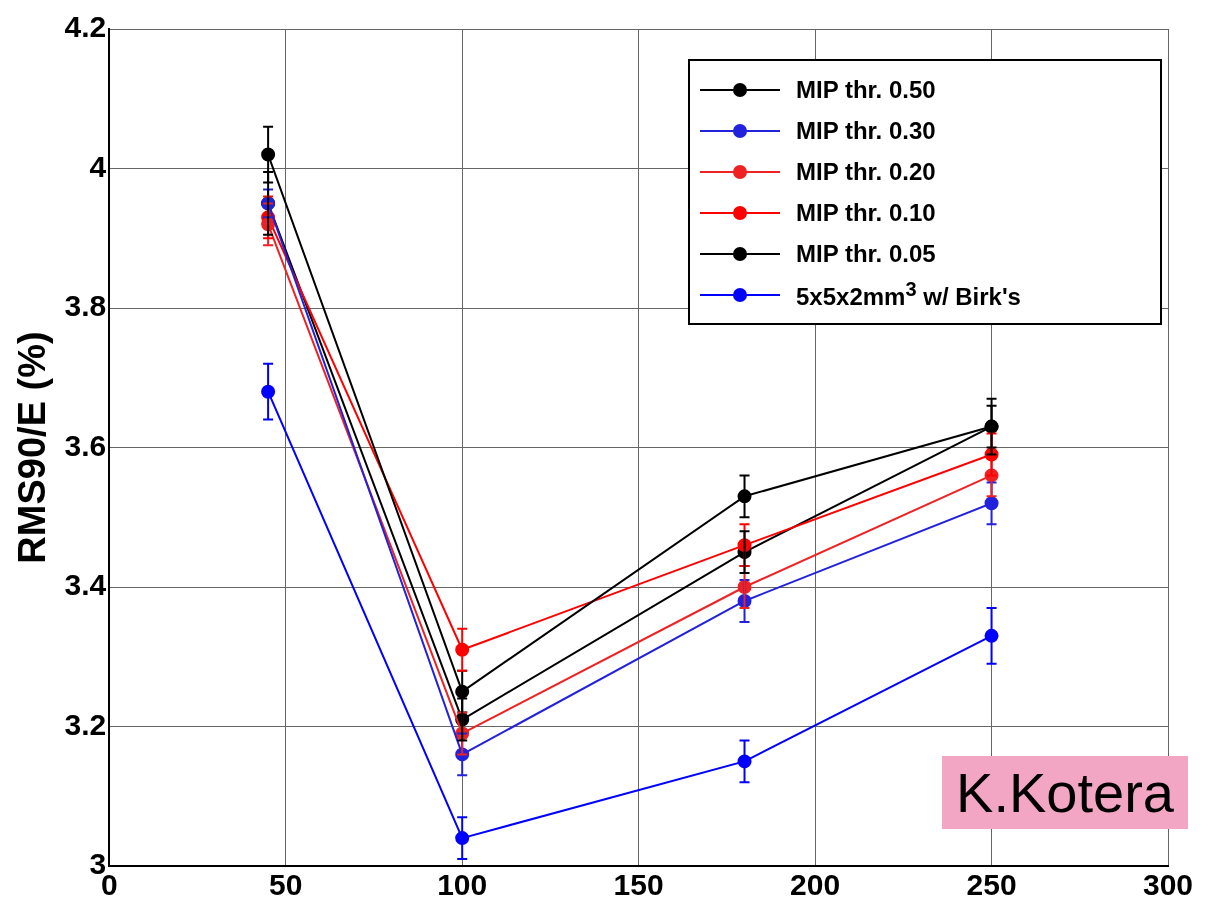 The image size is (1217, 921). What do you see at coordinates (85, 27) in the screenshot?
I see `y-tick-label: 4.2` at bounding box center [85, 27].